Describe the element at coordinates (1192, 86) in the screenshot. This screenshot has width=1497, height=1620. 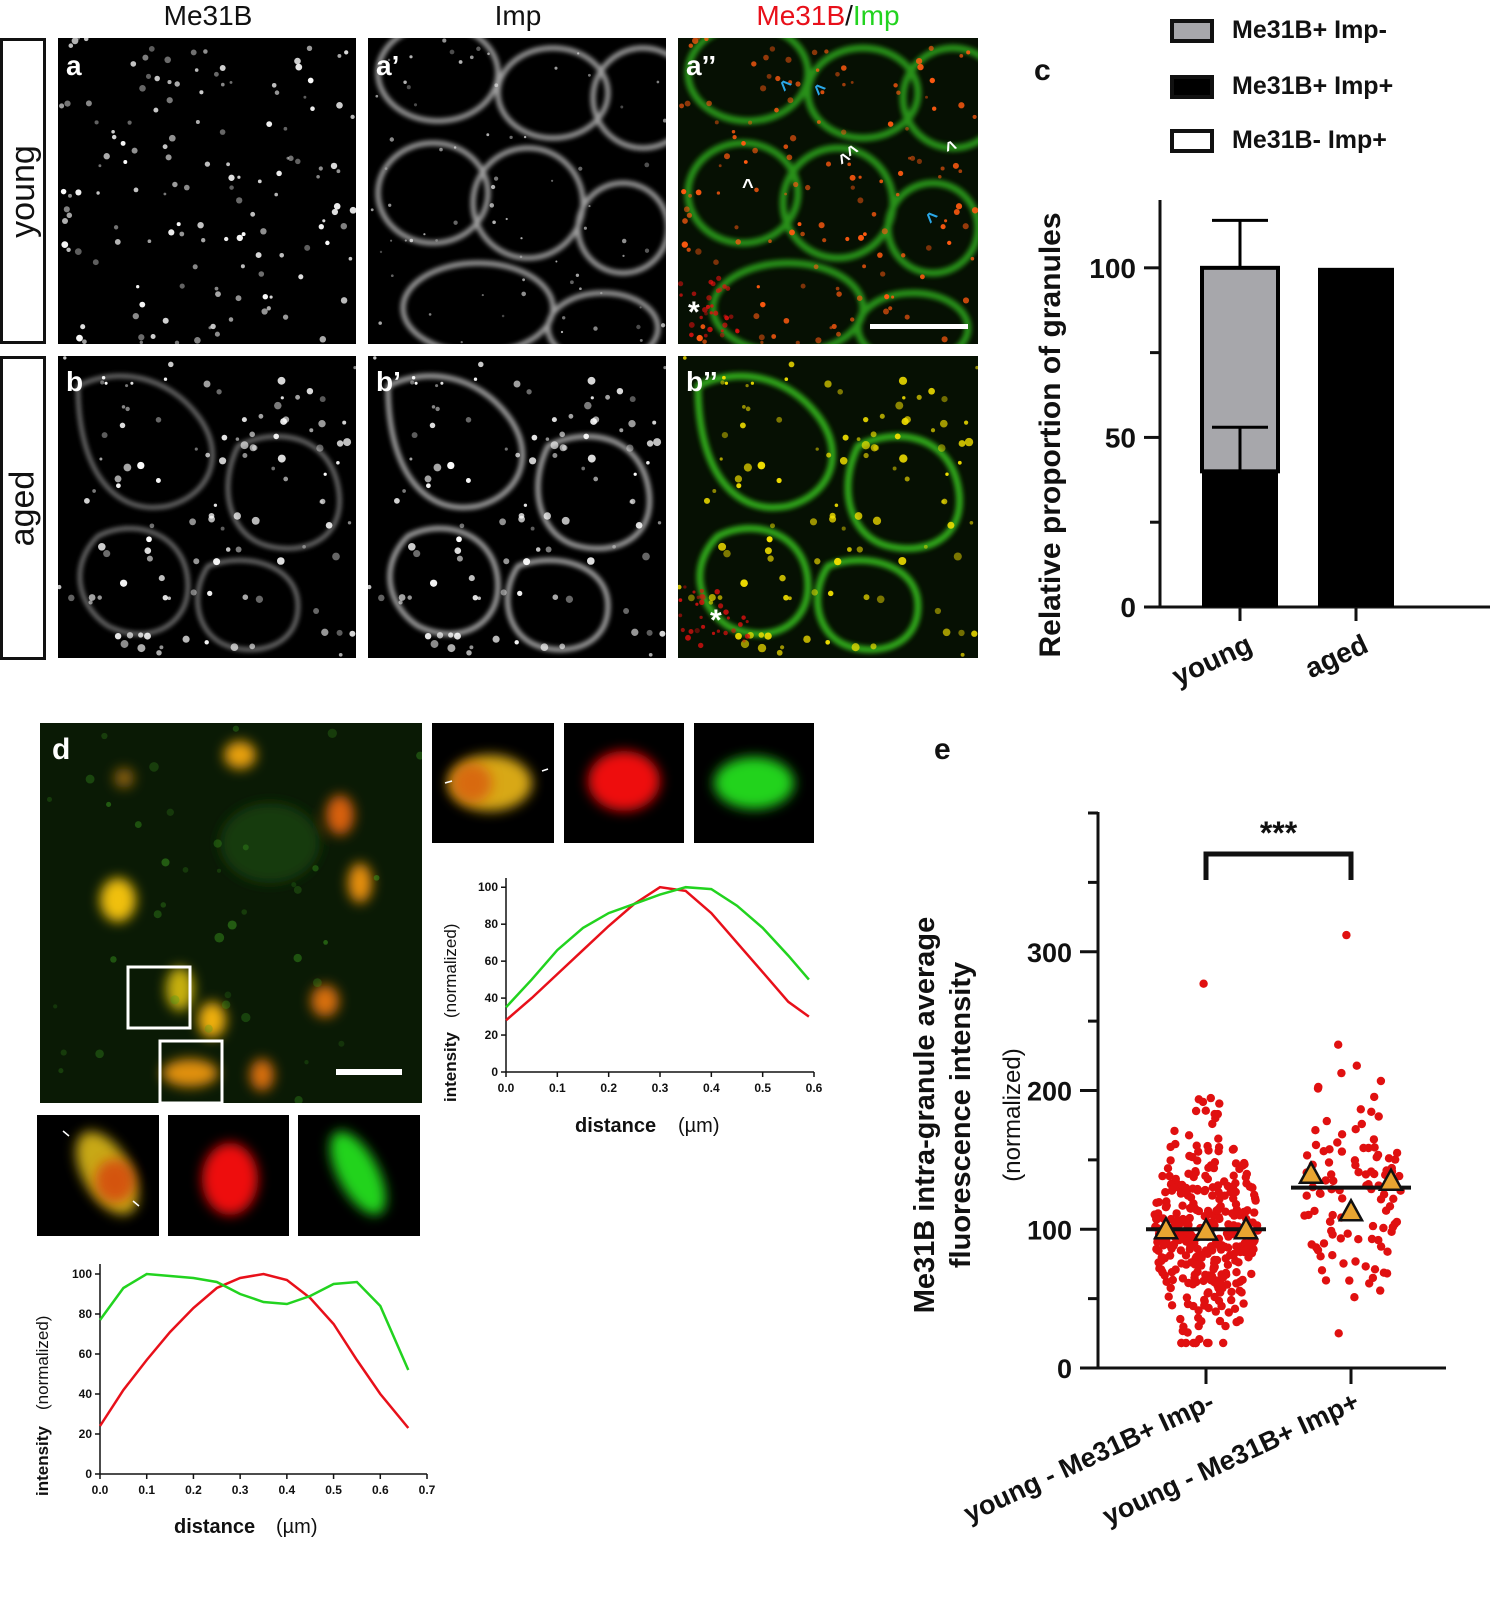
I see `legend-swatch` at that location.